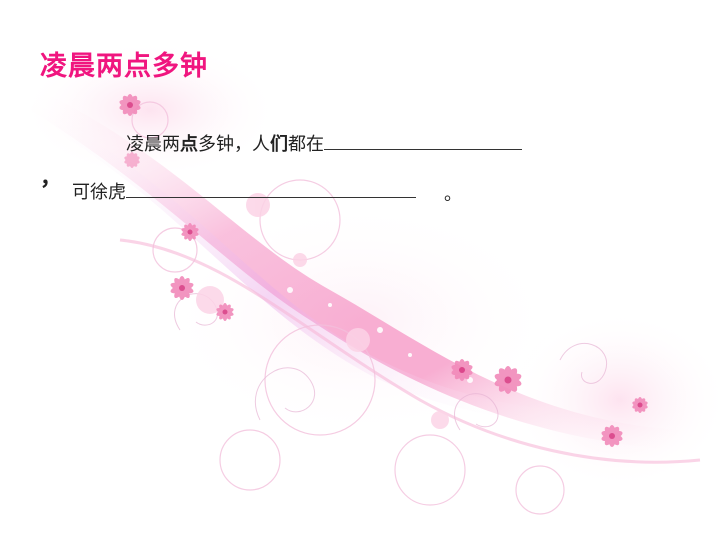 The height and width of the screenshot is (540, 720). Describe the element at coordinates (189, 144) in the screenshot. I see `sentence1-bold-a: 点` at that location.